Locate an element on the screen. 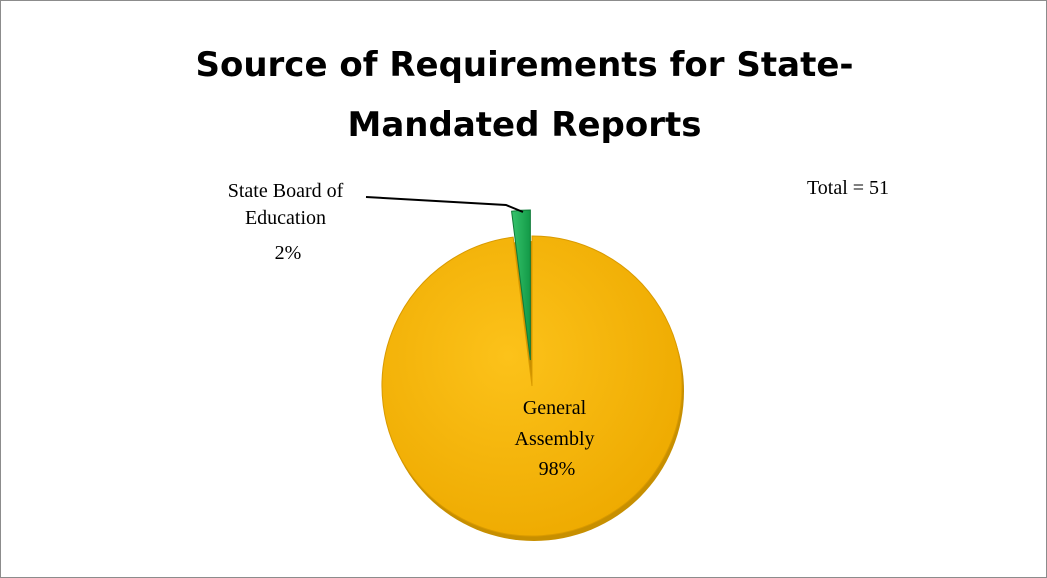 This screenshot has width=1047, height=578. slice-label-state-board-line-3: 2% is located at coordinates (288, 253).